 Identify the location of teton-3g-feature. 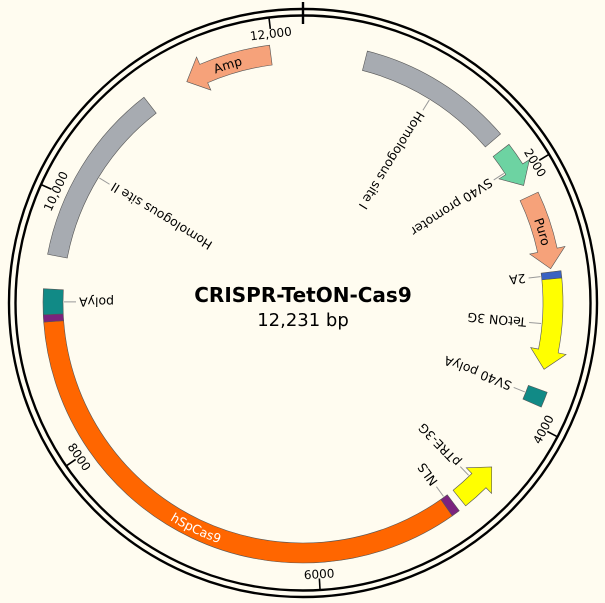
(548, 323).